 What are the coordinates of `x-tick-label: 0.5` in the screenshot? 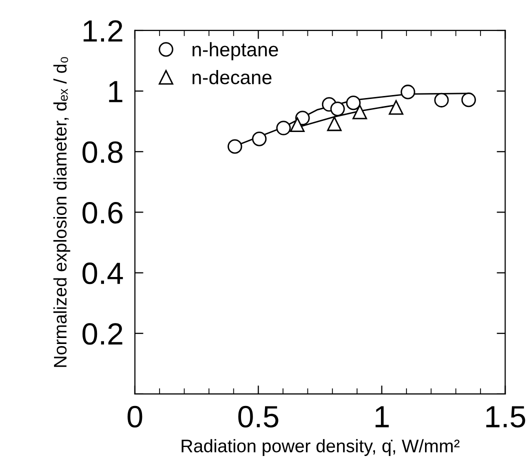 It's located at (258, 417).